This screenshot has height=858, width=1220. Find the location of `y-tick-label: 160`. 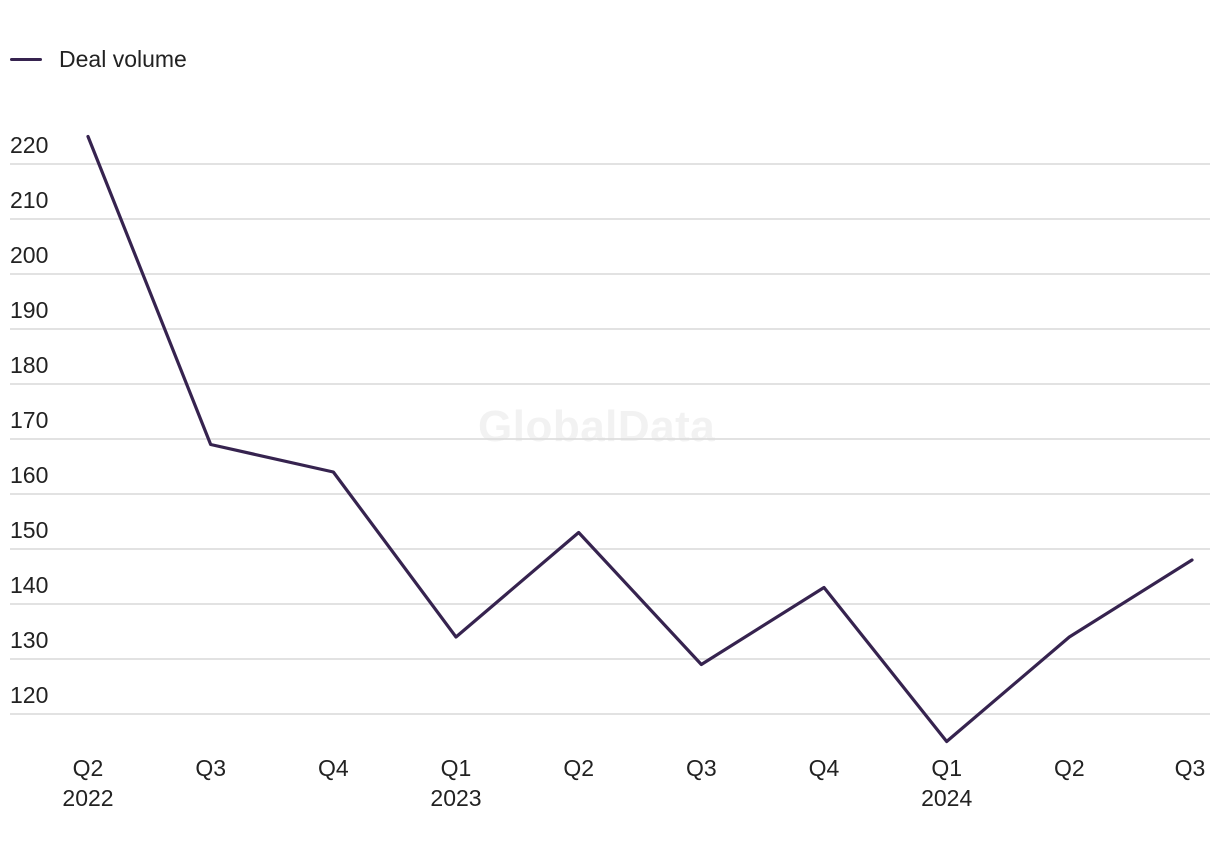

y-tick-label: 160 is located at coordinates (29, 475).